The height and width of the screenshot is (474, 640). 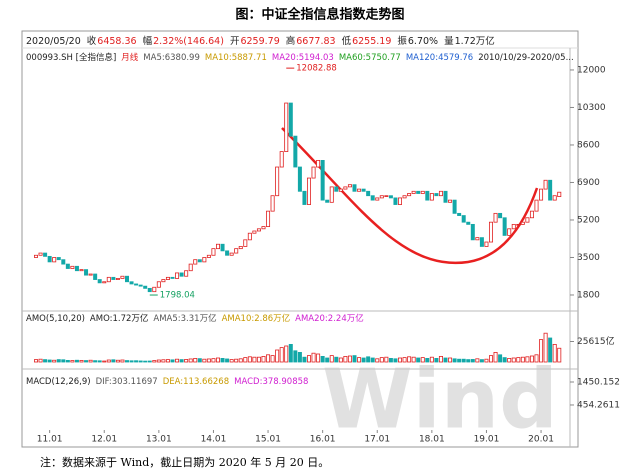 I want to click on legend-item: MA120:4579.76, so click(x=439, y=58).